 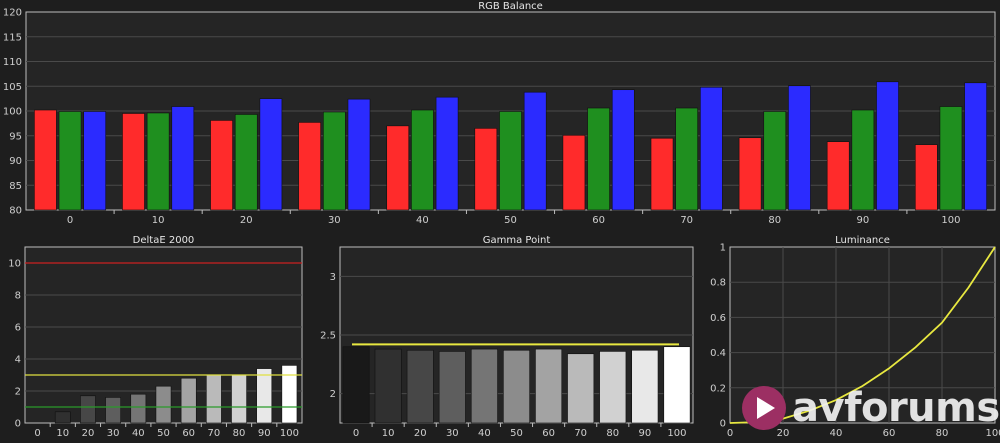 I want to click on chart2-title: DeltaE 2000, so click(x=164, y=240).